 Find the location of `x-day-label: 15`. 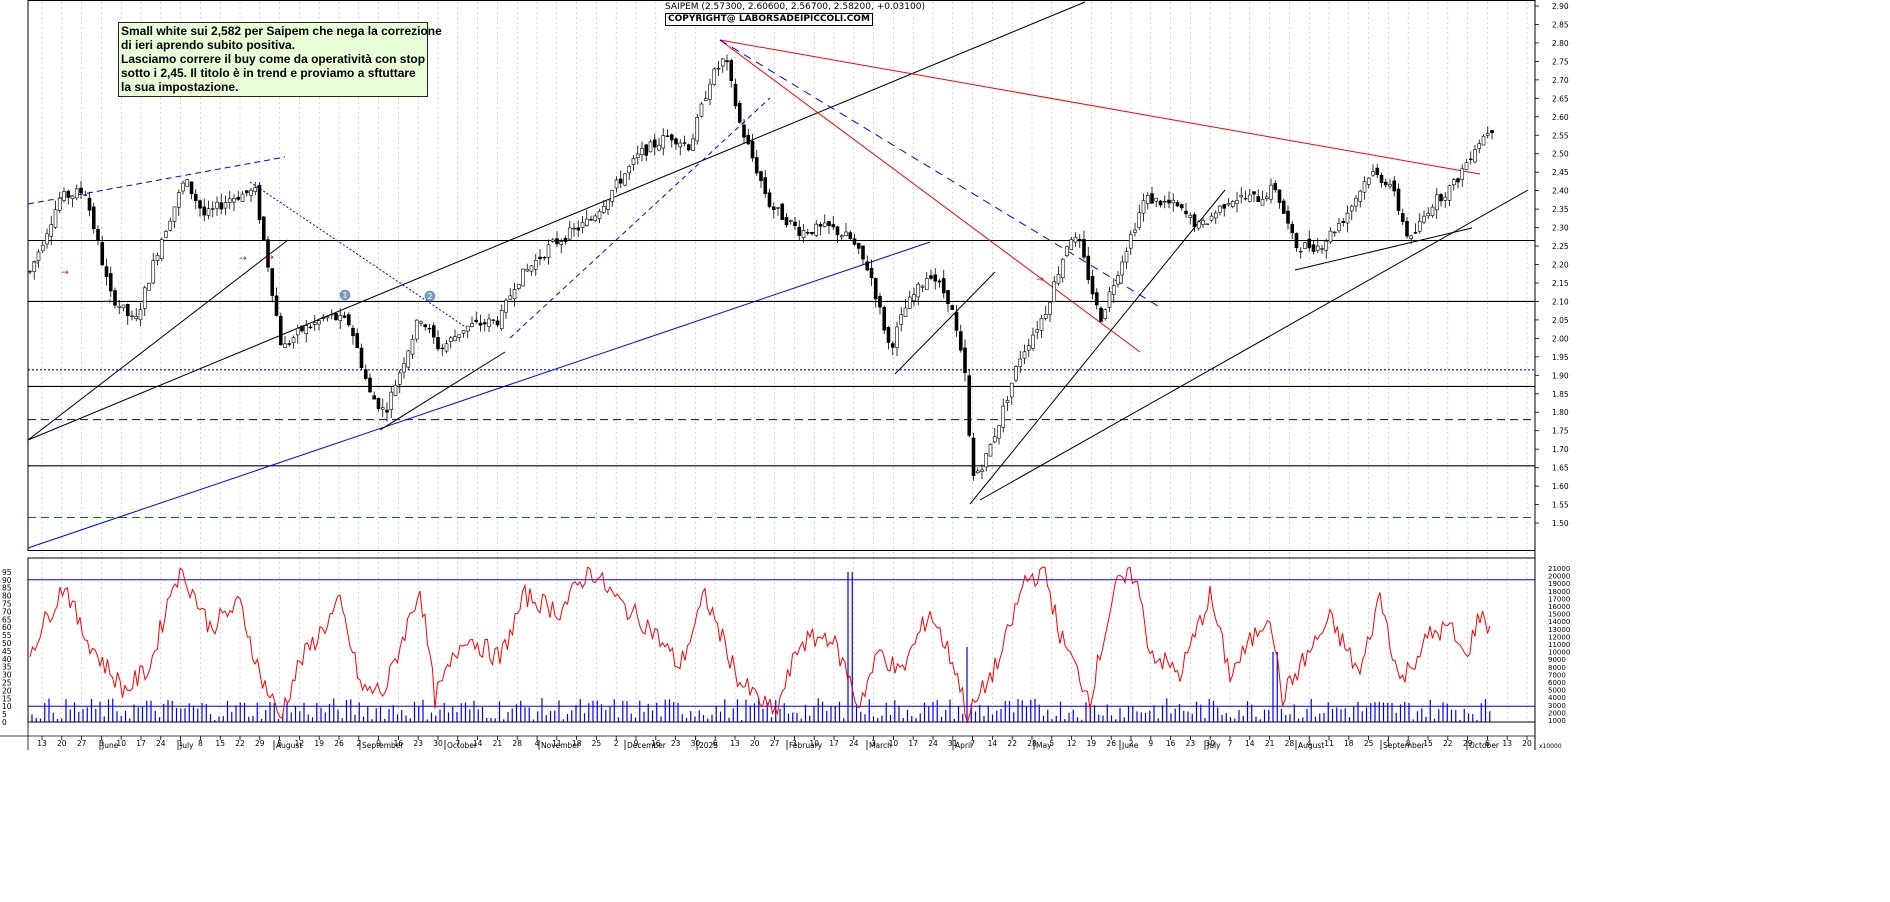

x-day-label: 15 is located at coordinates (1428, 743).